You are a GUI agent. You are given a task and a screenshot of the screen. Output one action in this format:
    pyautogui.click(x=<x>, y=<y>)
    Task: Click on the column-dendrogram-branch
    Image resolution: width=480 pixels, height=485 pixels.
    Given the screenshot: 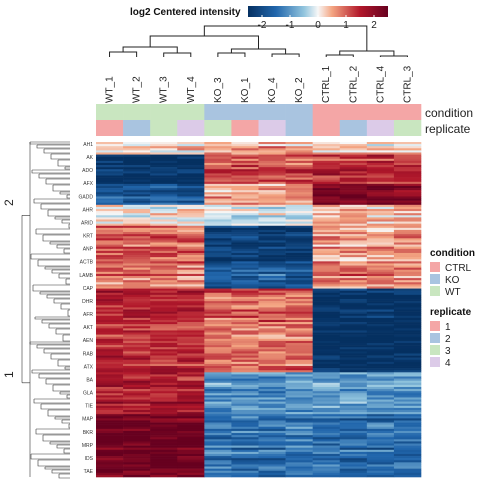 What is the action you would take?
    pyautogui.click(x=231, y=54)
    